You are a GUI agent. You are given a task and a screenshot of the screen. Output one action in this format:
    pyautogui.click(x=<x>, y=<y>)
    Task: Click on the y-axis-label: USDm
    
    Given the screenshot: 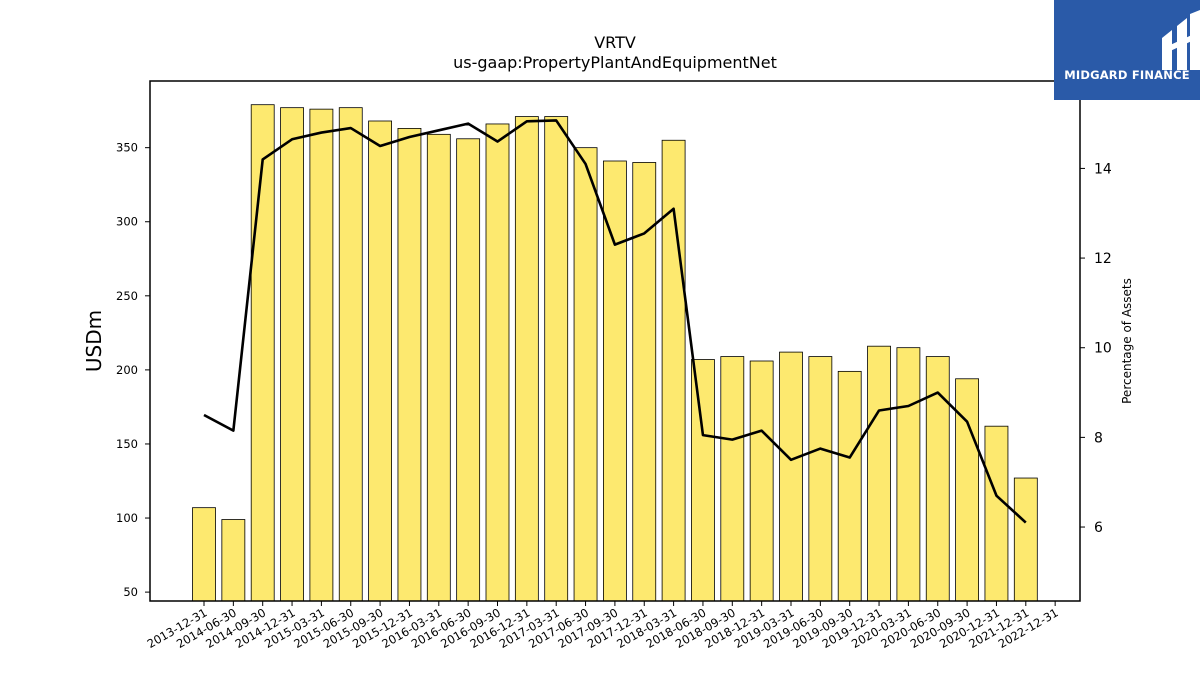 What is the action you would take?
    pyautogui.click(x=94, y=341)
    